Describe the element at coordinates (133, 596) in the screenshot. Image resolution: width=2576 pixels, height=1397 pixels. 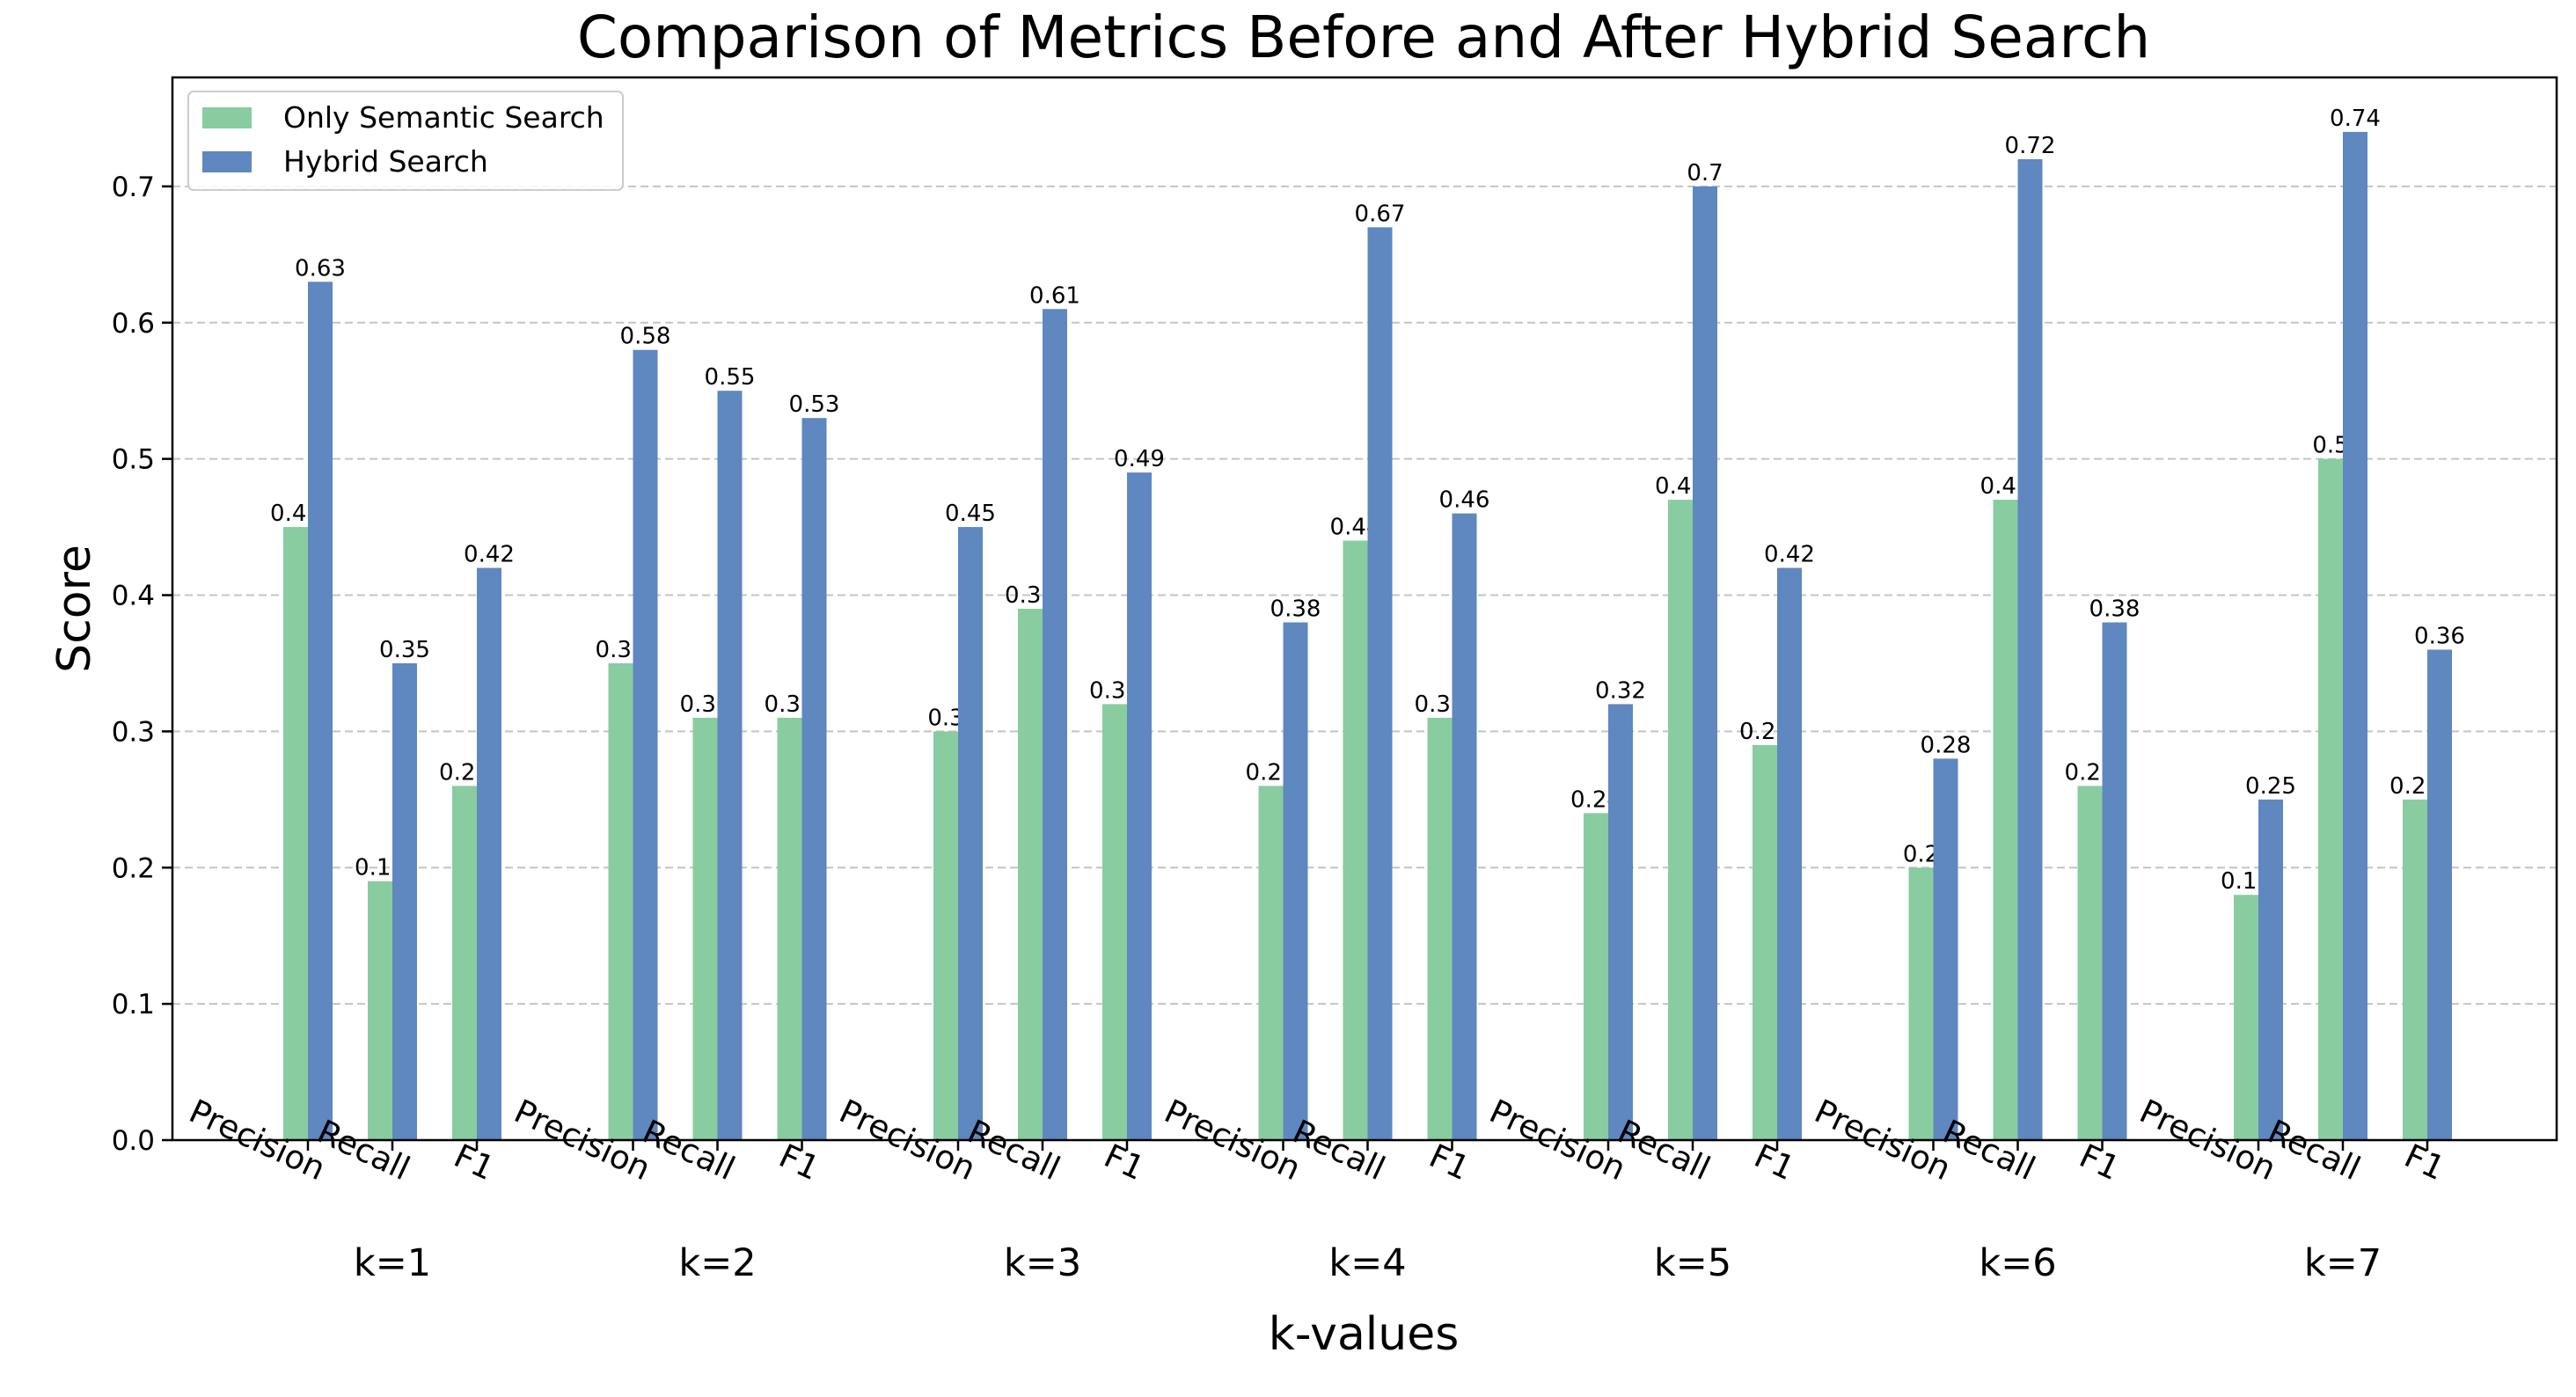
I see `y-tick-label: 0.4` at that location.